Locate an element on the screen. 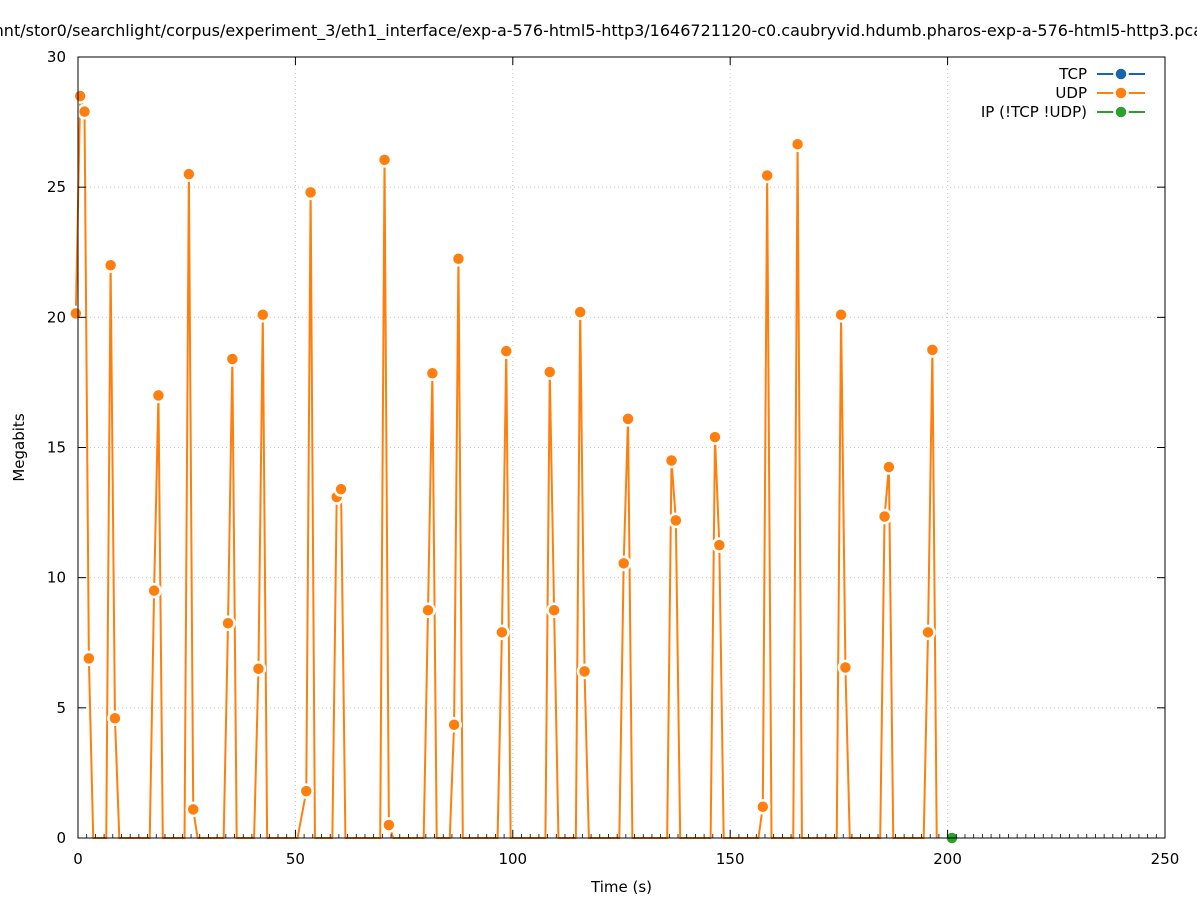 This screenshot has width=1197, height=900. x-tick-label: 0 is located at coordinates (78, 859).